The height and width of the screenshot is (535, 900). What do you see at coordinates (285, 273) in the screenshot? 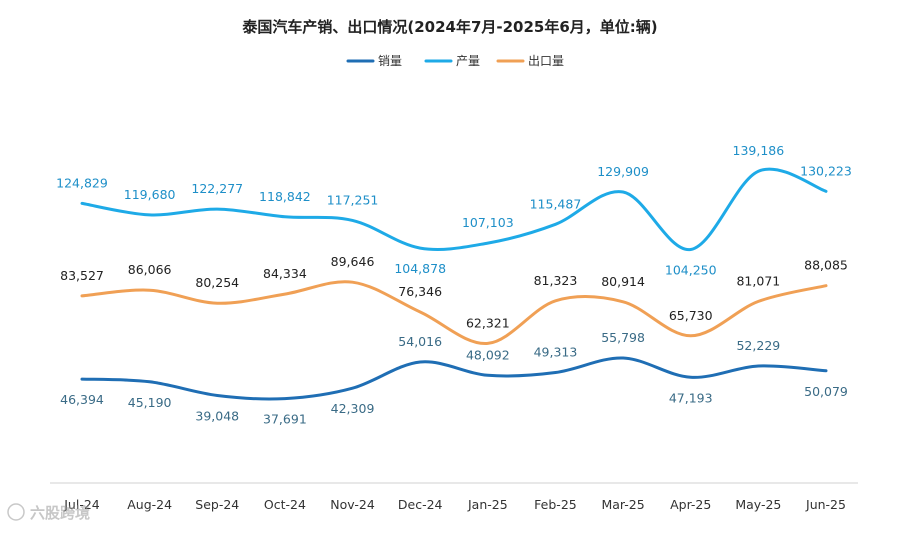
I see `data-label-2-oct-24: 84,334` at bounding box center [285, 273].